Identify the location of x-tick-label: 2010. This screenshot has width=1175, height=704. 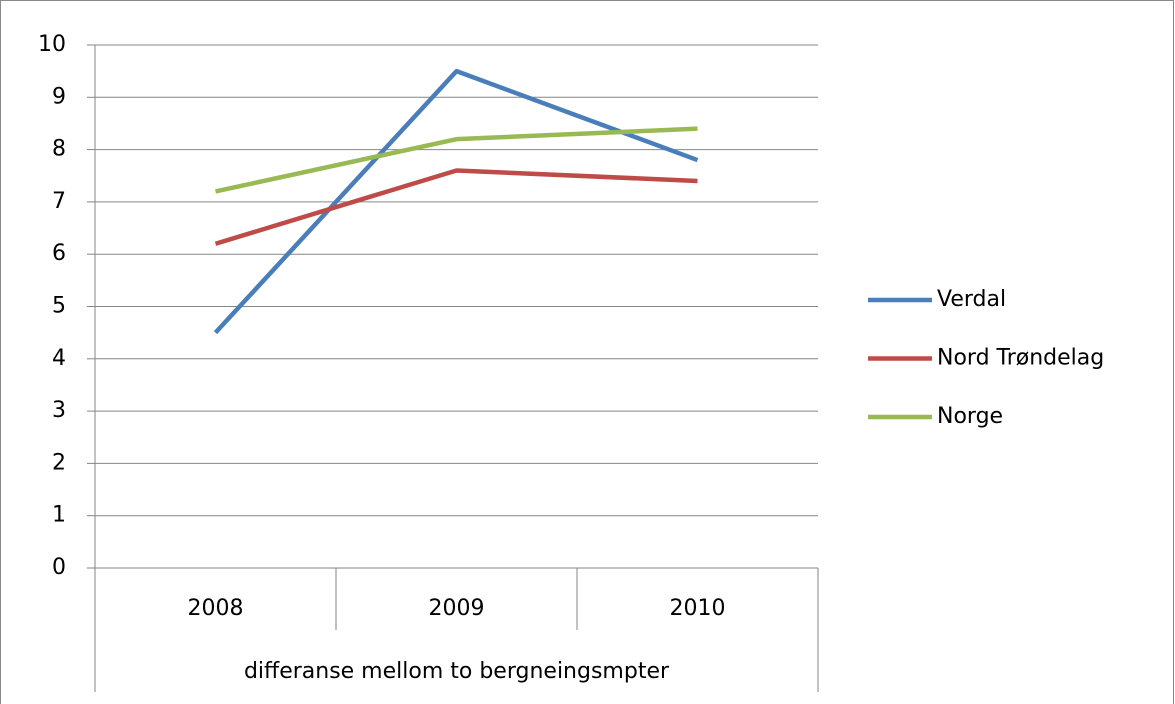
(698, 608).